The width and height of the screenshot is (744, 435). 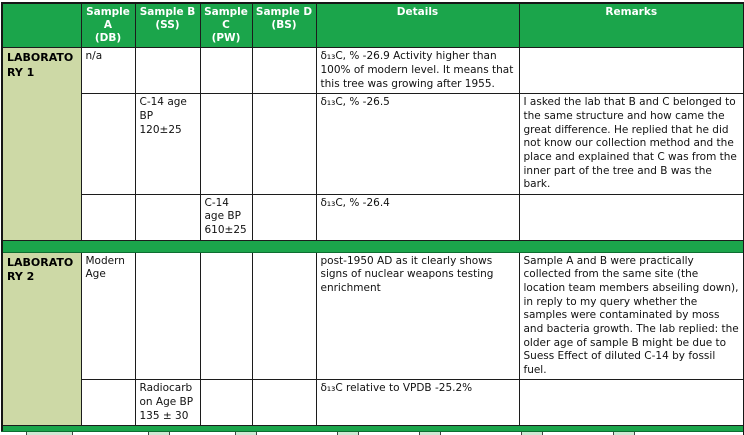 What do you see at coordinates (417, 25) in the screenshot?
I see `col-header-details: Details` at bounding box center [417, 25].